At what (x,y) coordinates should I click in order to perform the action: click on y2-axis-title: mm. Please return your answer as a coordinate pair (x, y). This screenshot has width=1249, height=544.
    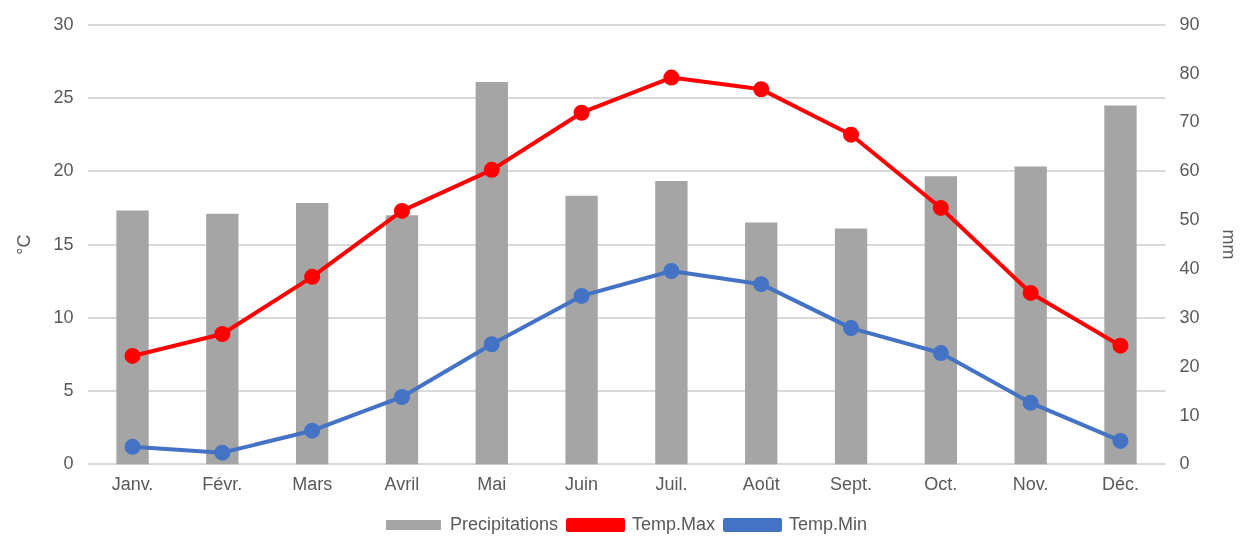
    Looking at the image, I should click on (1229, 244).